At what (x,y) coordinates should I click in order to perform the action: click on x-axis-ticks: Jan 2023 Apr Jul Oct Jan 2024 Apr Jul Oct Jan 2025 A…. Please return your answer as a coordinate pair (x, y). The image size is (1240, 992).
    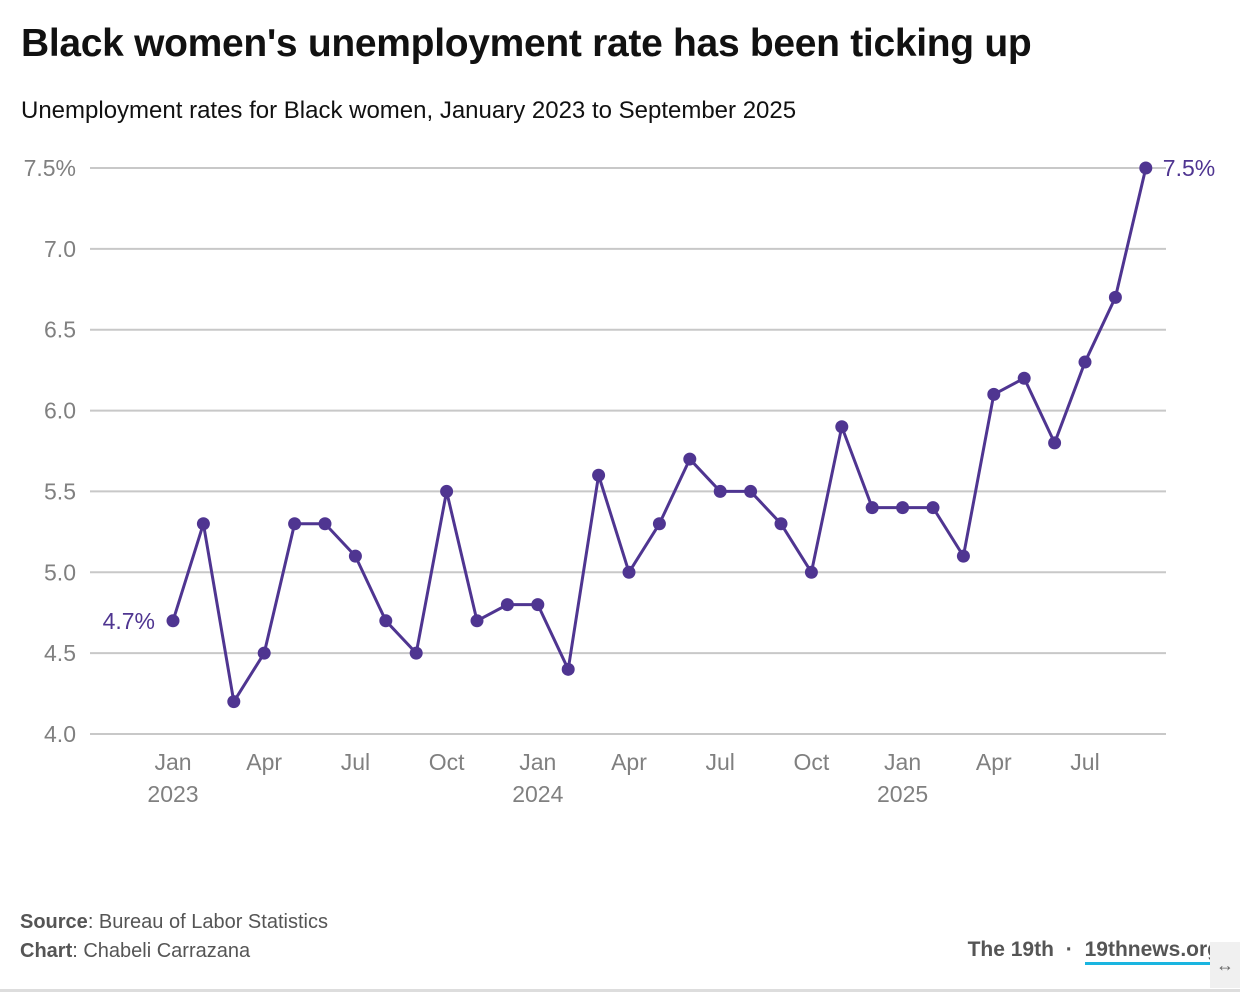
    Looking at the image, I should click on (623, 778).